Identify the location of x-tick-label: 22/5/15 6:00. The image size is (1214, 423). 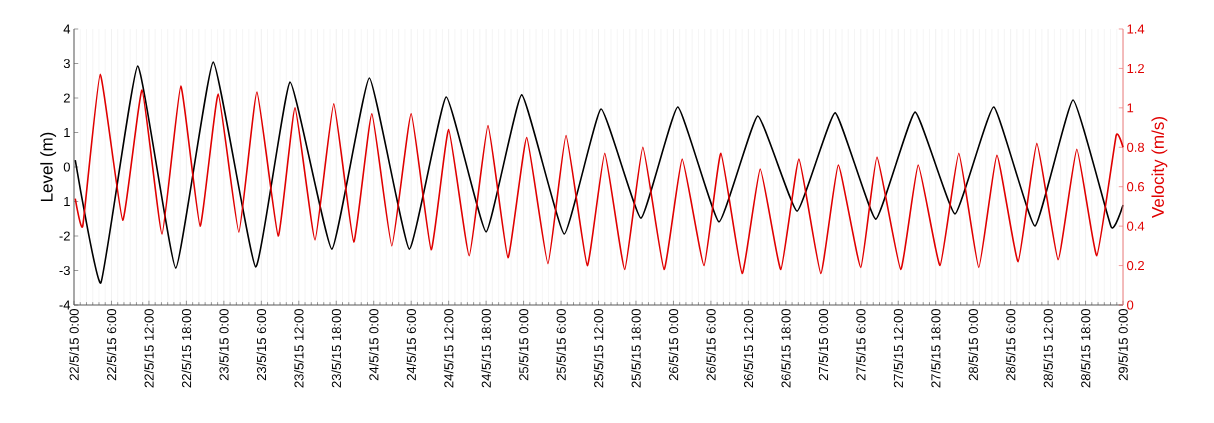
(111, 345).